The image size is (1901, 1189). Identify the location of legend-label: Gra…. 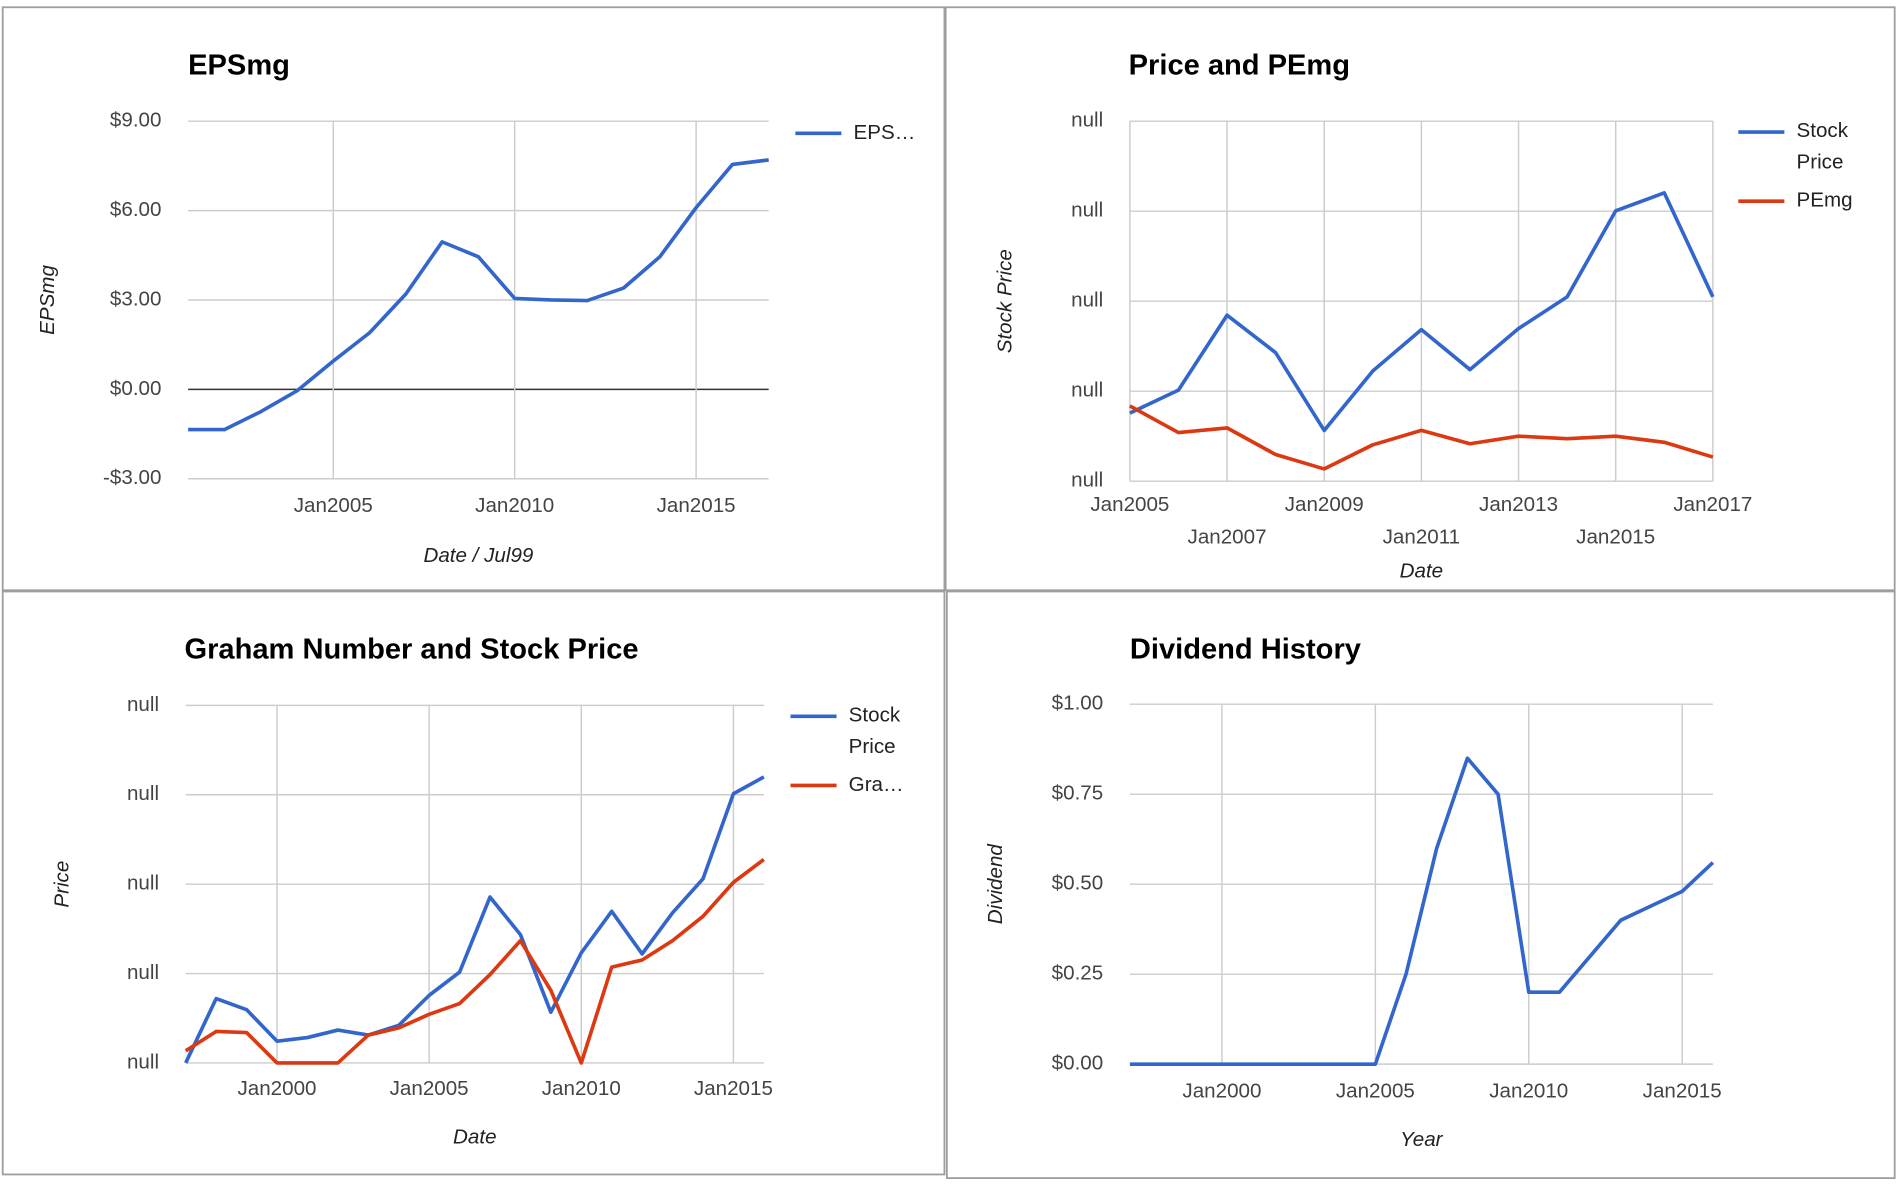
(876, 784).